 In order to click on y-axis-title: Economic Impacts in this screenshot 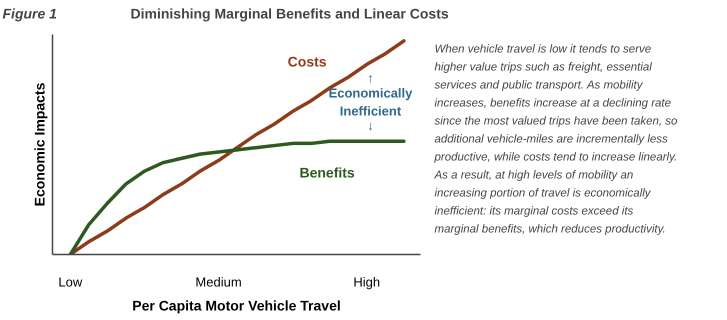, I will do `click(40, 144)`.